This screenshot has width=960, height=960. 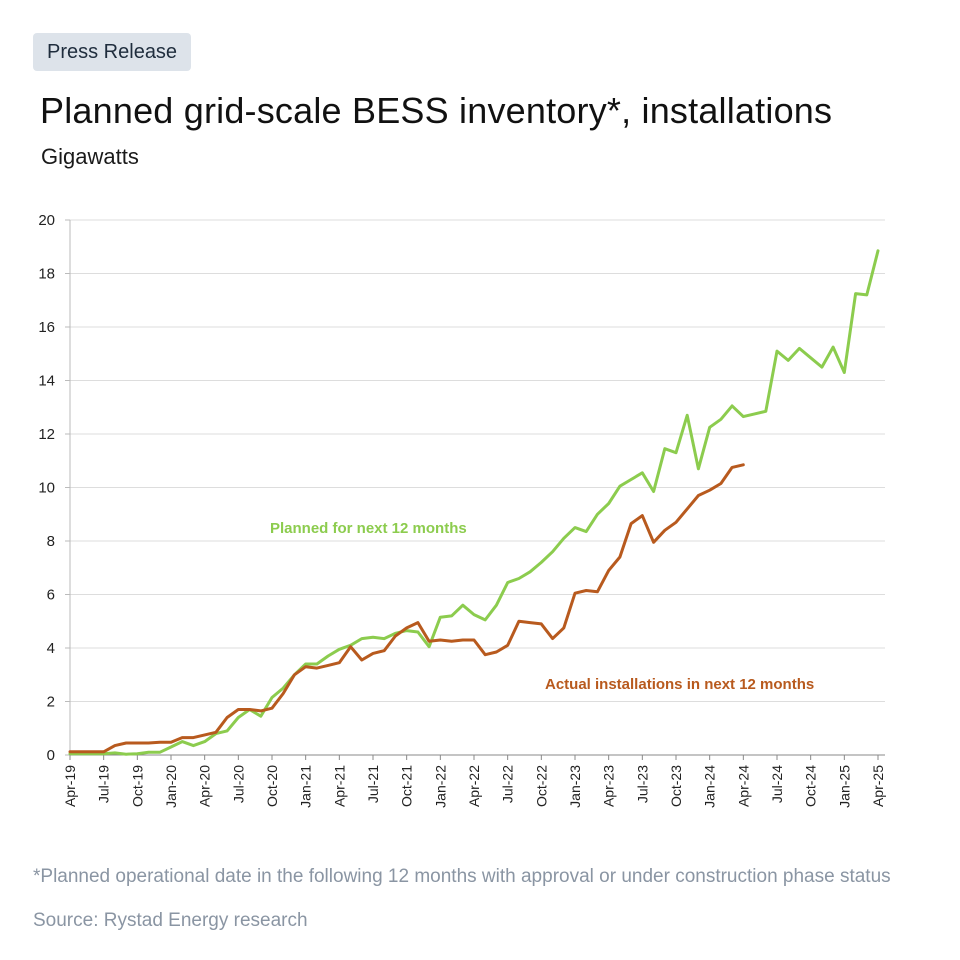 I want to click on y-tick-label: 16, so click(x=46, y=327).